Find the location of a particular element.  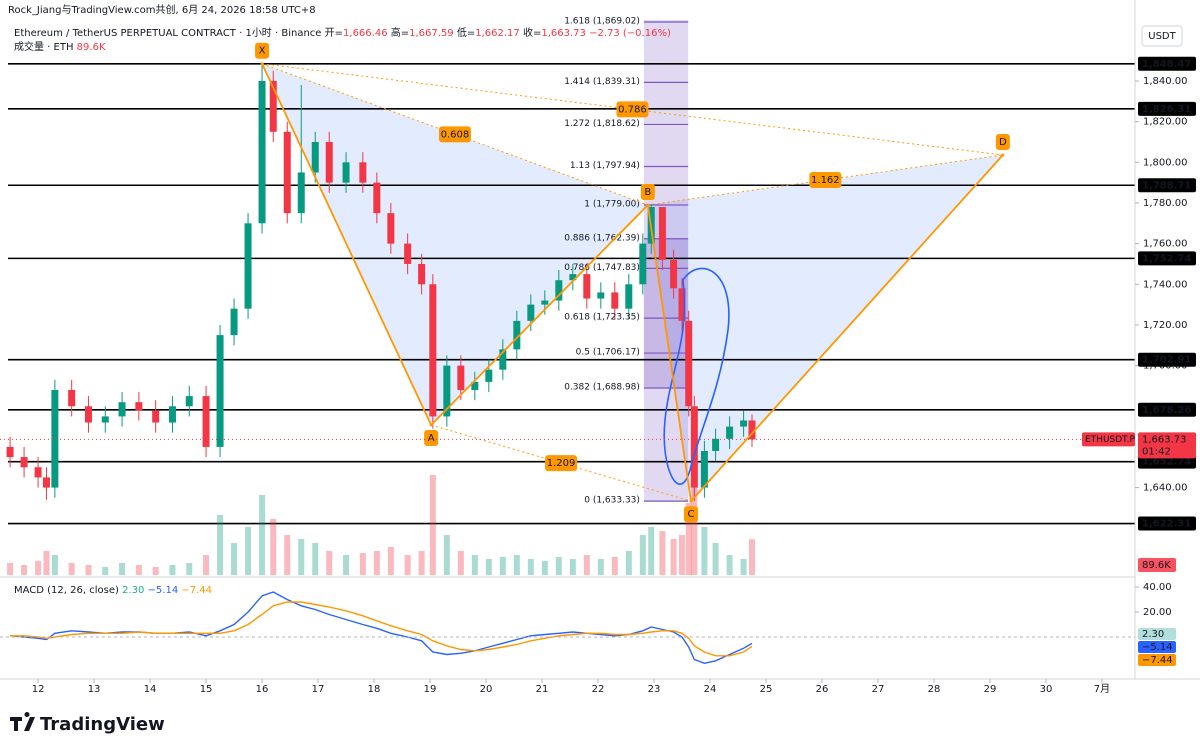

level-tag-label: 1,652.74 is located at coordinates (1166, 462).